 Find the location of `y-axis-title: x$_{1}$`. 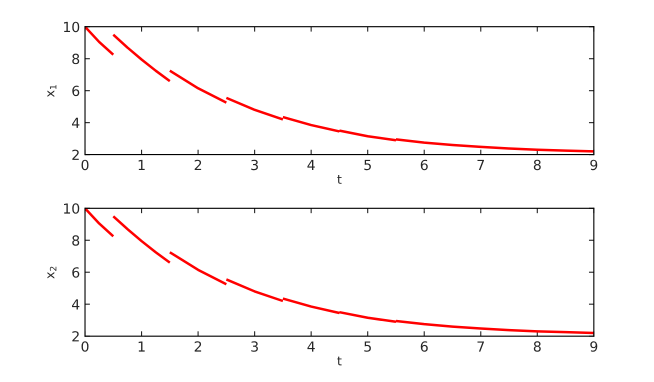

y-axis-title: x$_{1}$ is located at coordinates (51, 91).